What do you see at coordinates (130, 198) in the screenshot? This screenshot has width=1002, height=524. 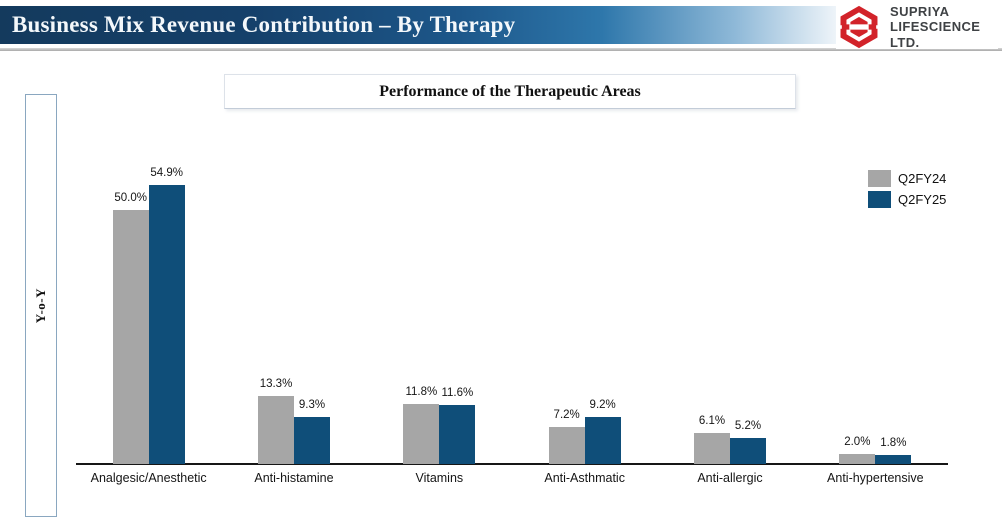 I see `bar-value-label: 50.0%` at bounding box center [130, 198].